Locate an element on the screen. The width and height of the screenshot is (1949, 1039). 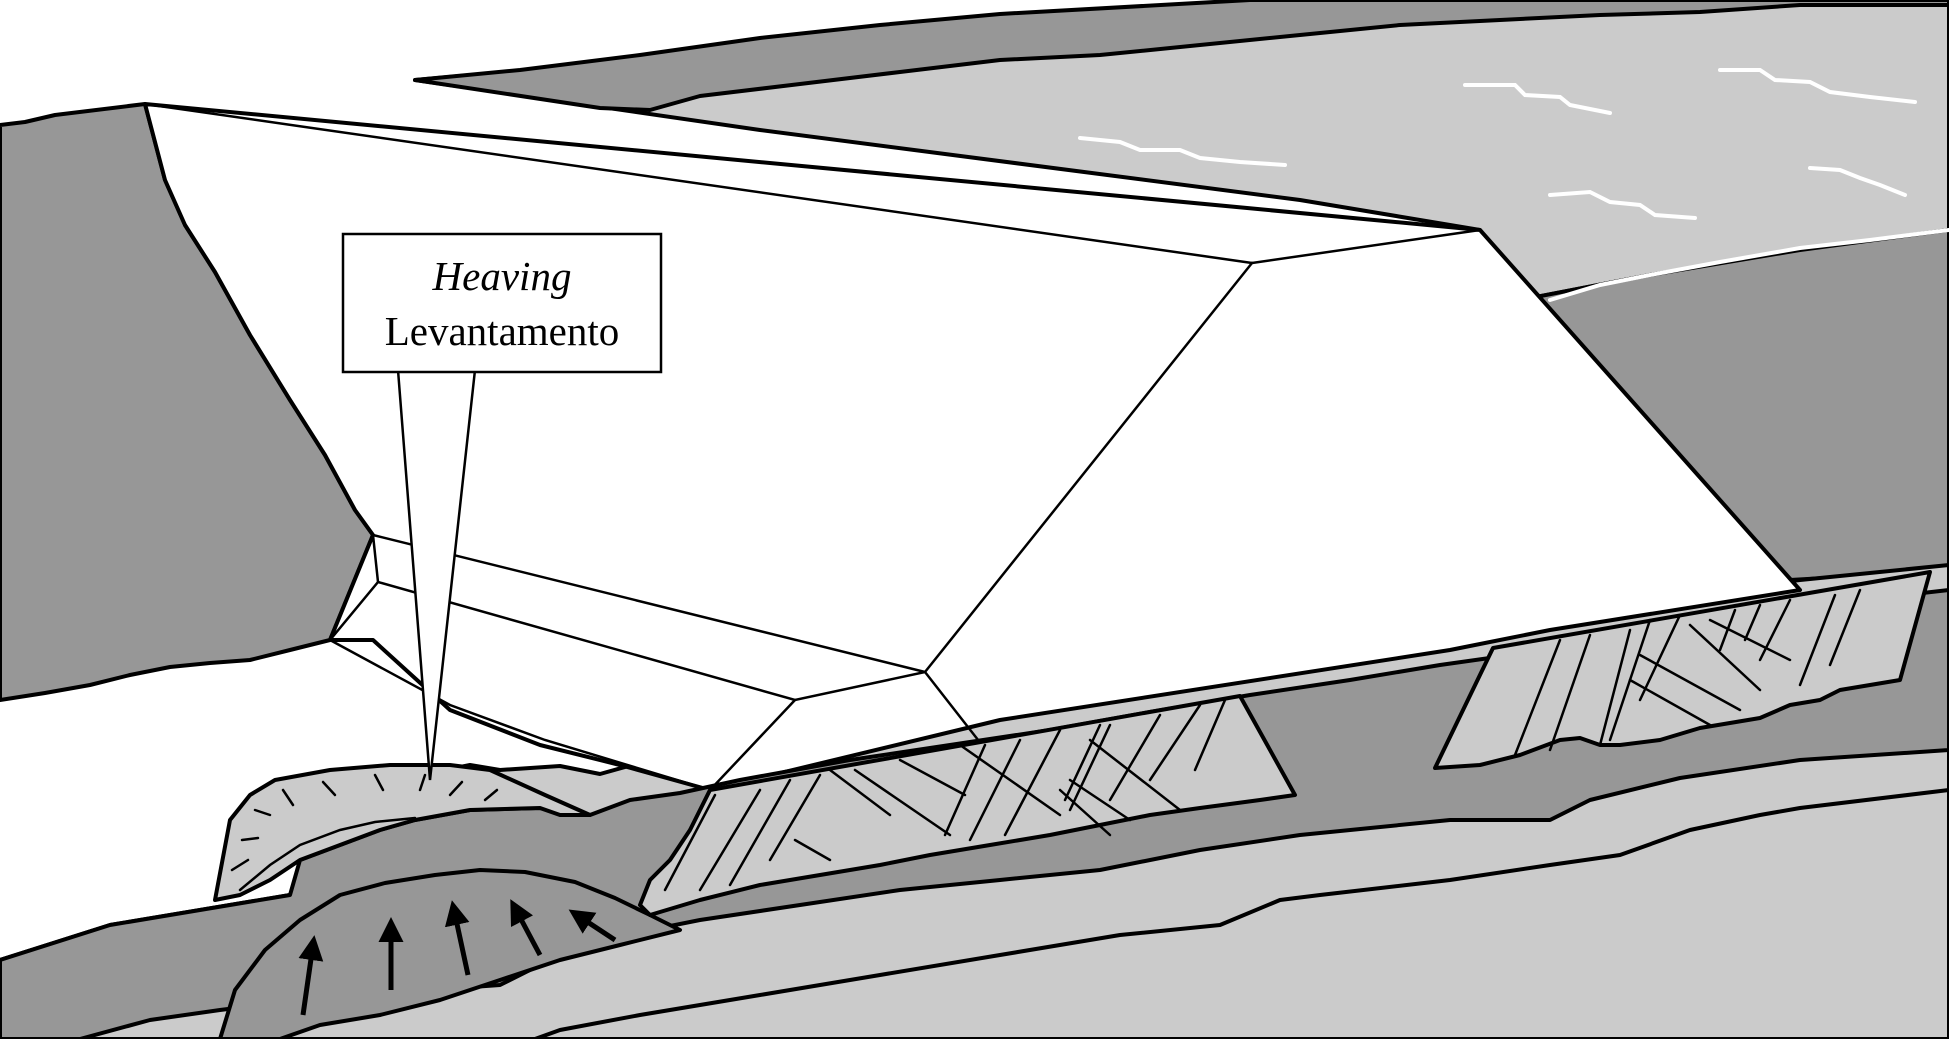
drain-zone-right-hatch is located at coordinates (1687, 672).